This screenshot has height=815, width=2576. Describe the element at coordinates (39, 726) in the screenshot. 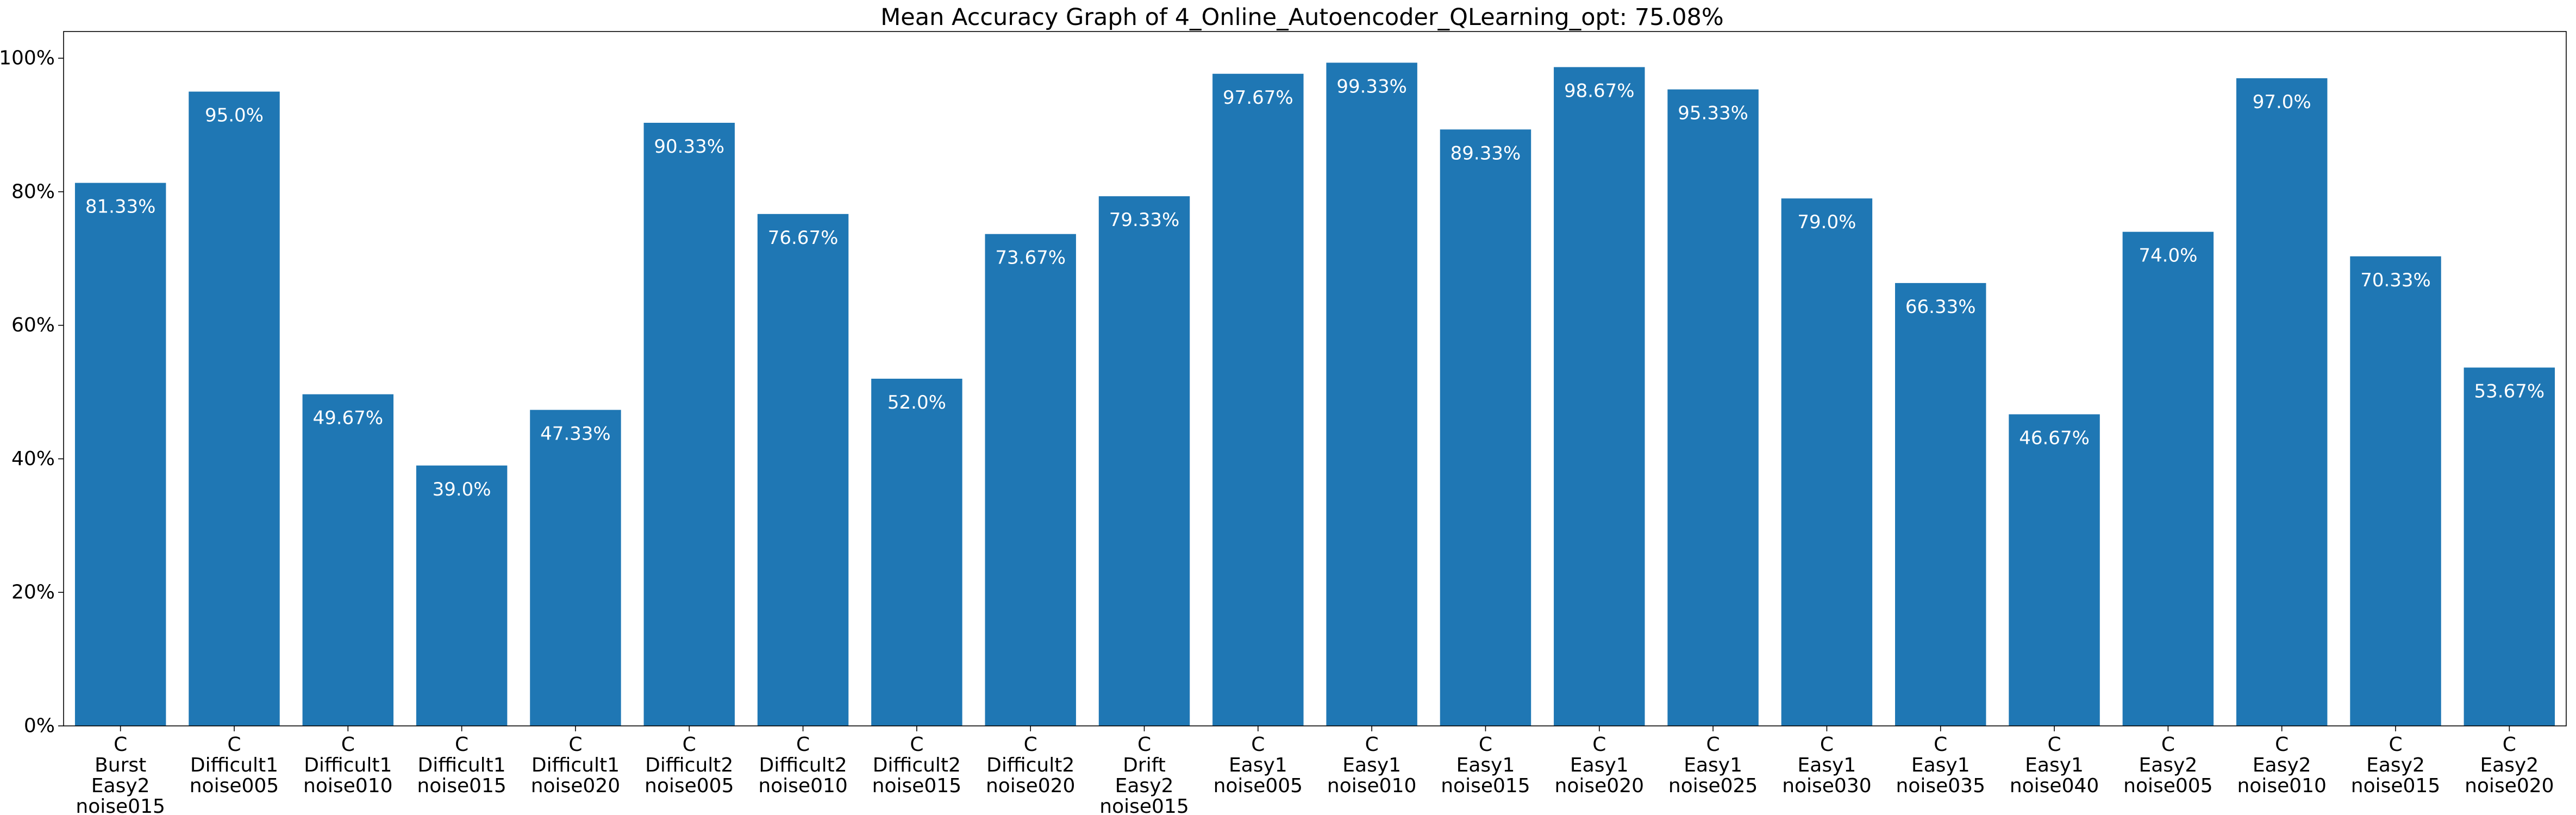

I see `y-tick-label: 0%` at that location.